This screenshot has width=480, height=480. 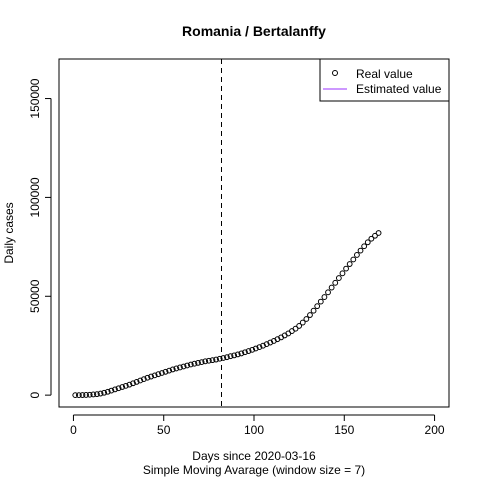 What do you see at coordinates (335, 73) in the screenshot?
I see `legend-real-marker` at bounding box center [335, 73].